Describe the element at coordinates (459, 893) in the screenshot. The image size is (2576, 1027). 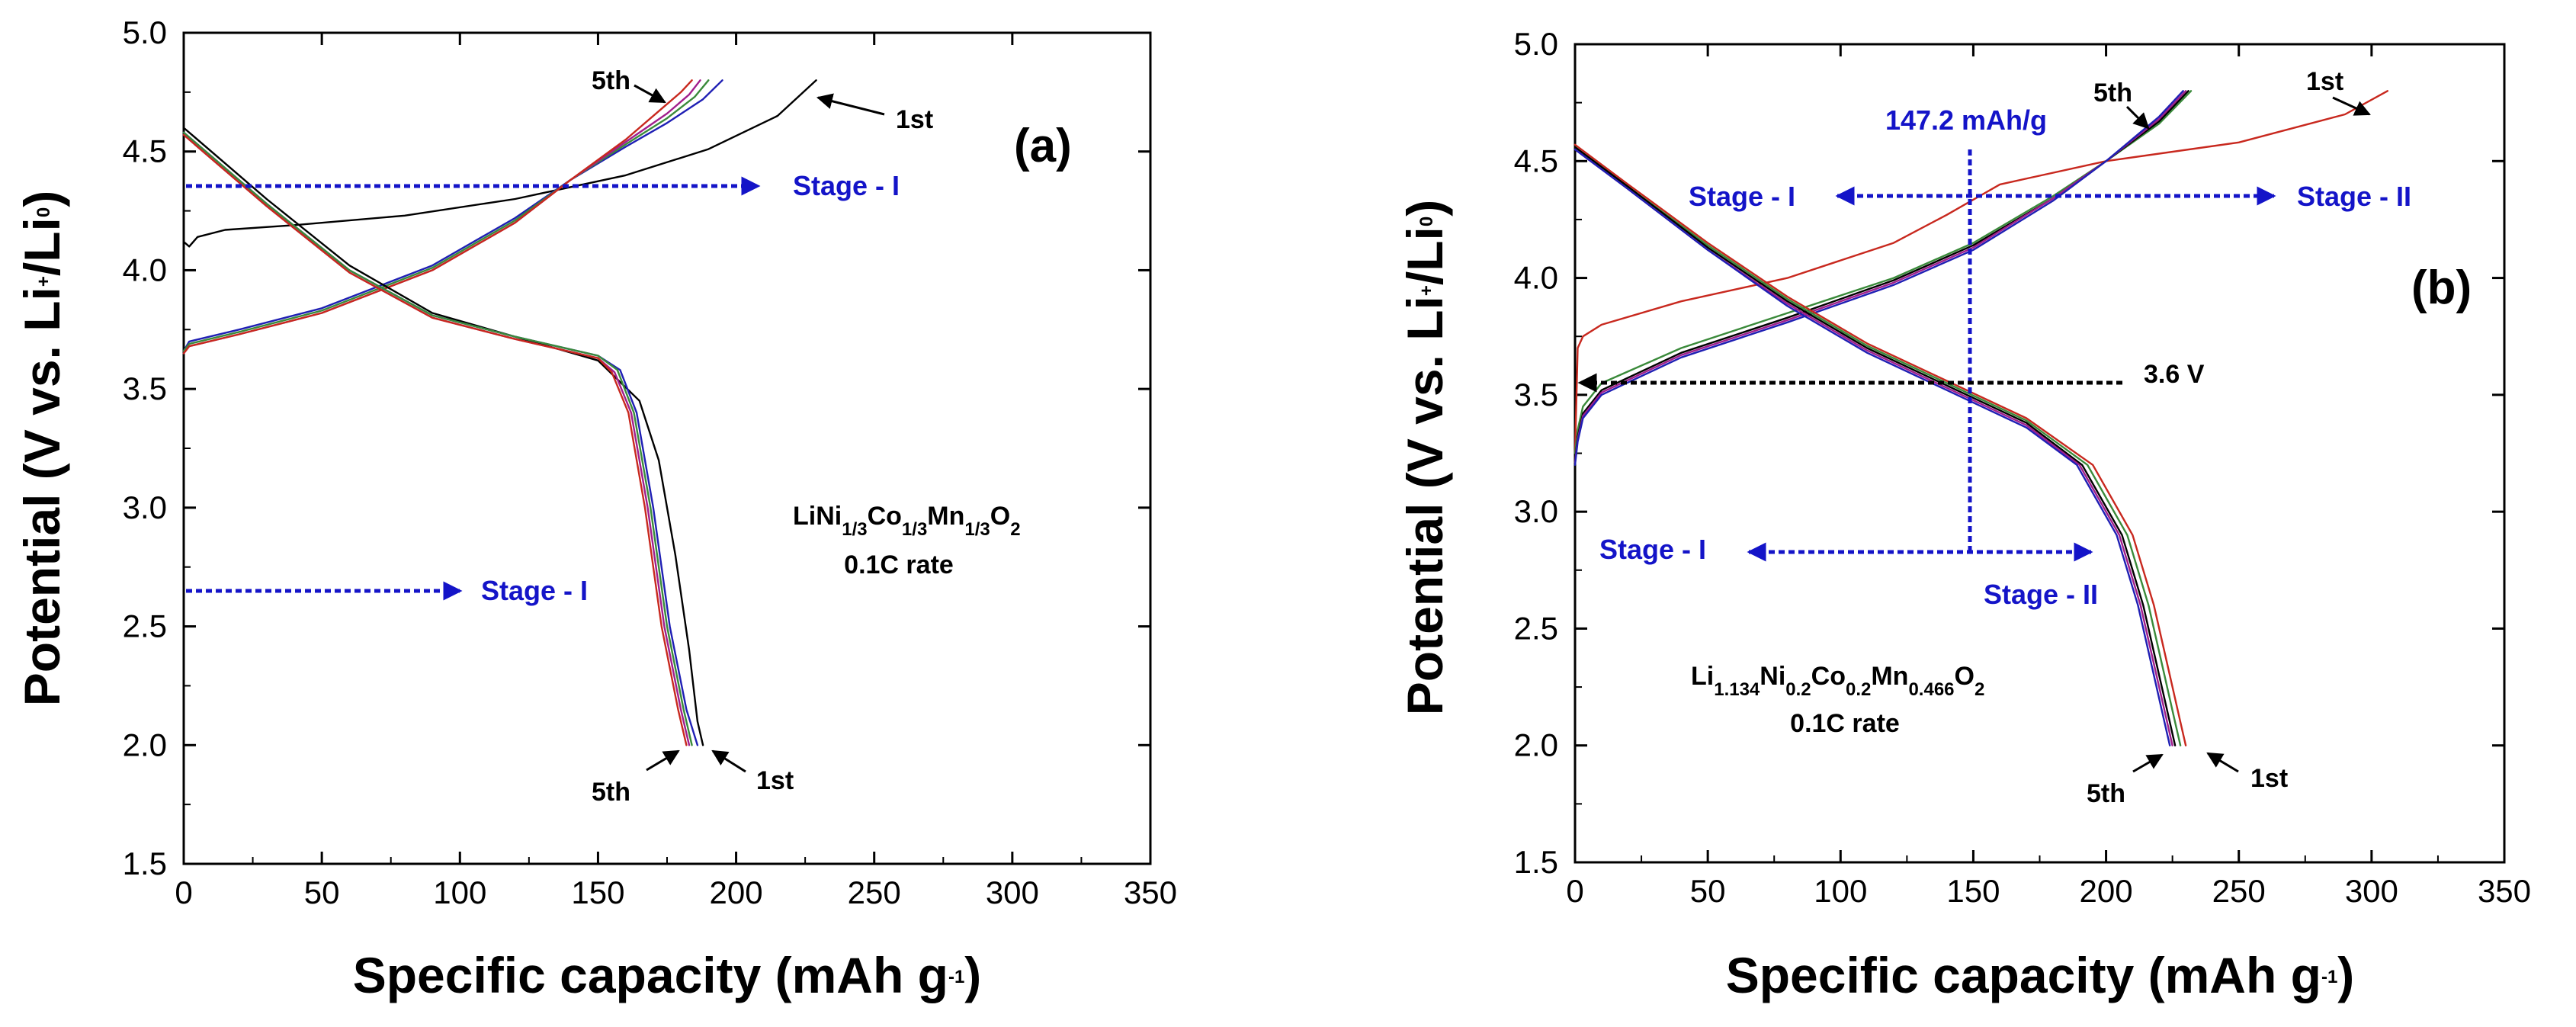
I see `x-tick-label-a-2: 100` at that location.